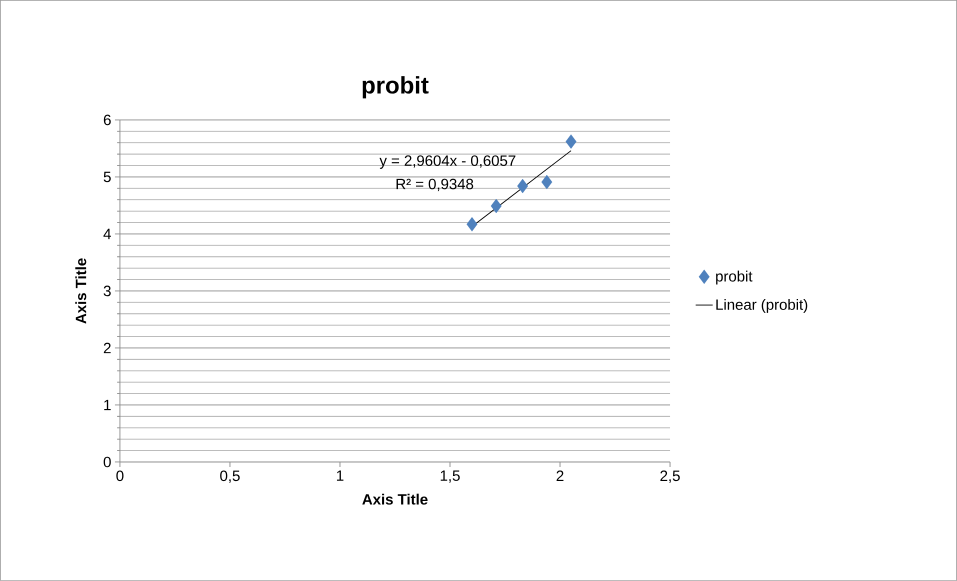 The image size is (957, 581). Describe the element at coordinates (734, 277) in the screenshot. I see `legend-label: probit` at that location.